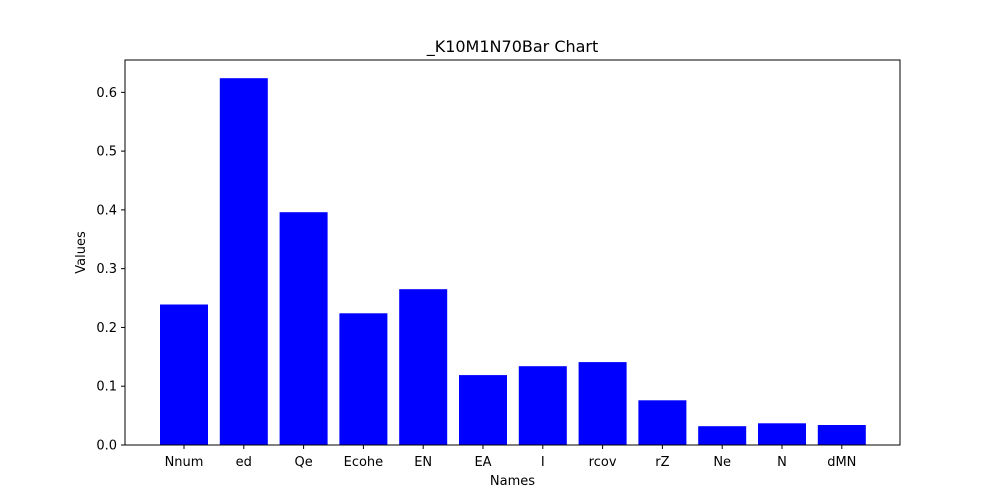  I want to click on y-axis: 0.0 0.1 0.2 0.3 0.4 0.5 0.6, so click(110, 270).